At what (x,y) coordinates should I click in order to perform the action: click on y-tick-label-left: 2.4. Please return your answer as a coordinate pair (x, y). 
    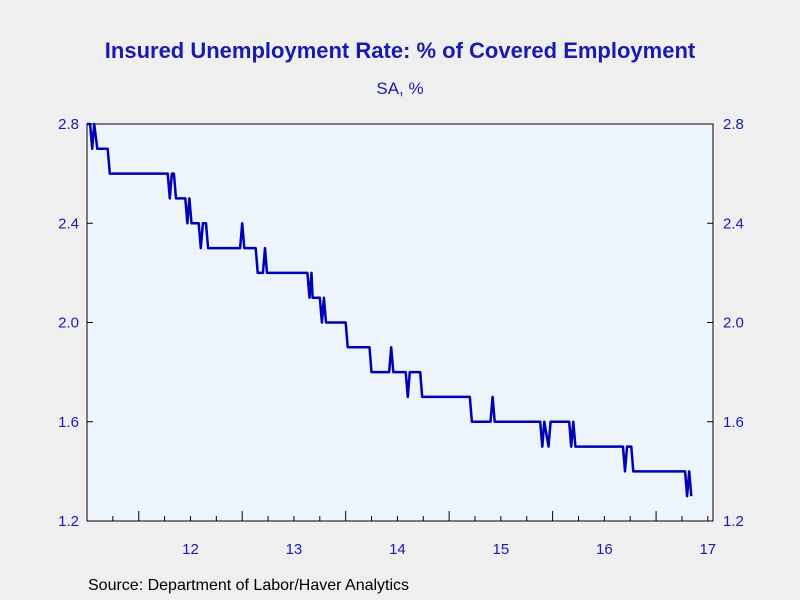
    Looking at the image, I should click on (68, 223).